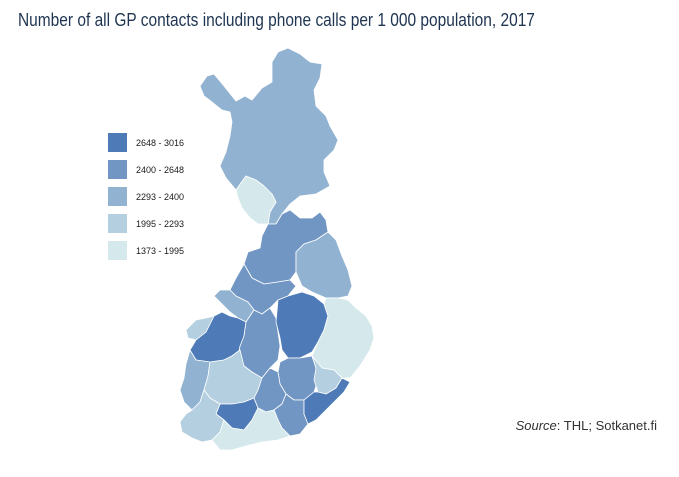  I want to click on legend-item-2: 2400 - 2648, so click(146, 169).